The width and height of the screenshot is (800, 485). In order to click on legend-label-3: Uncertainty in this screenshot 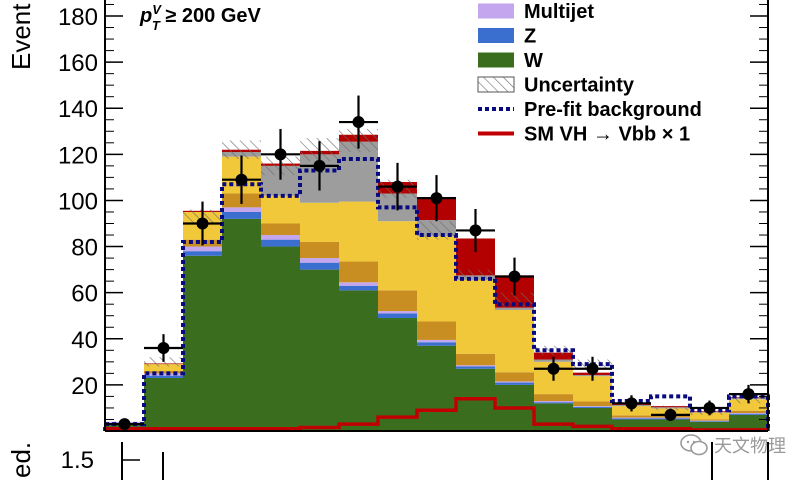, I will do `click(579, 86)`.